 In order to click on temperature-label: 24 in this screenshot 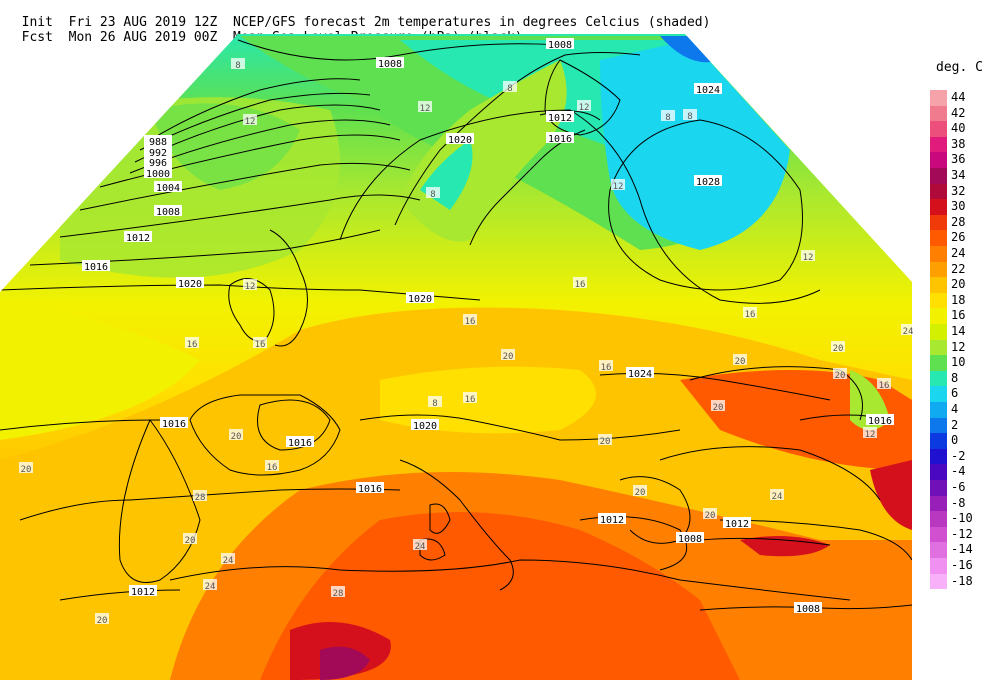, I will do `click(210, 587)`.